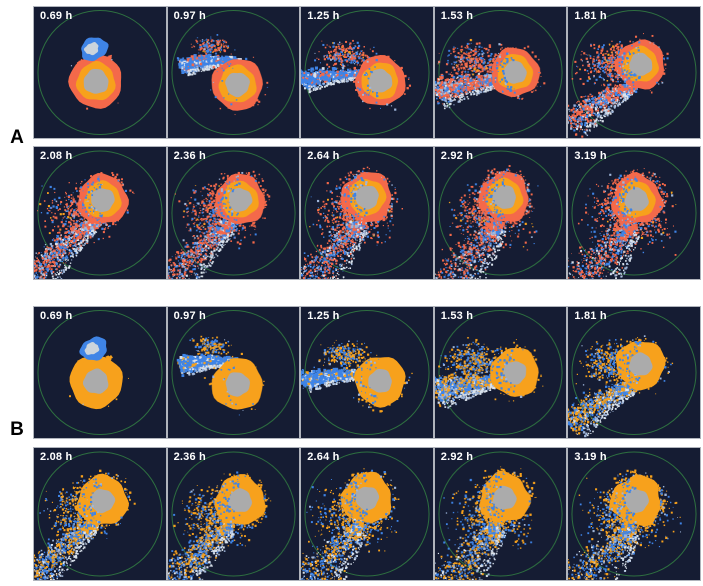 This screenshot has width=703, height=586. I want to click on snapshot-b-6: 2.08 h, so click(100, 514).